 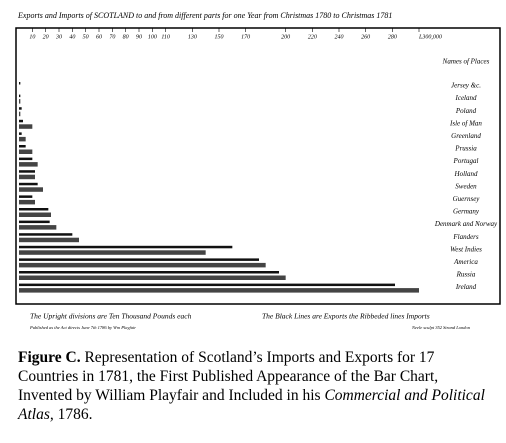 I want to click on x-tick-label: 110, so click(x=165, y=37).